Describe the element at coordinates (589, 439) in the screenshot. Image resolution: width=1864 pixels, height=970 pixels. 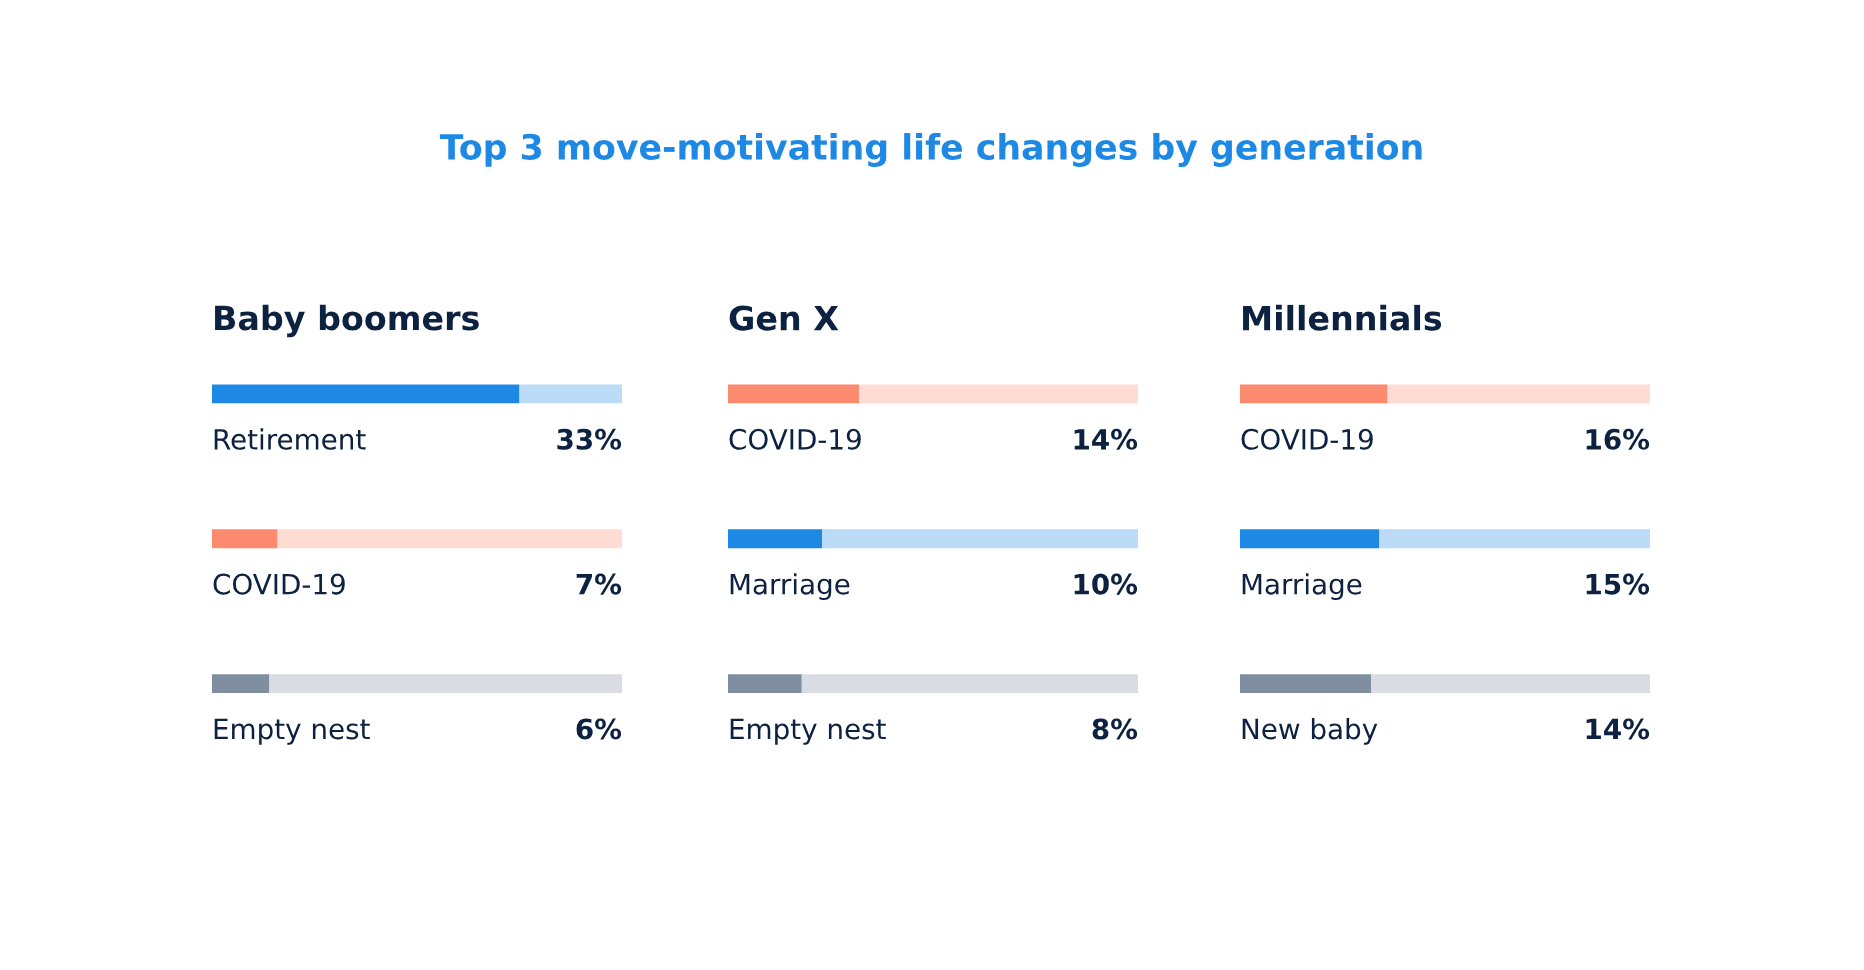
I see `annotation: 33%` at that location.